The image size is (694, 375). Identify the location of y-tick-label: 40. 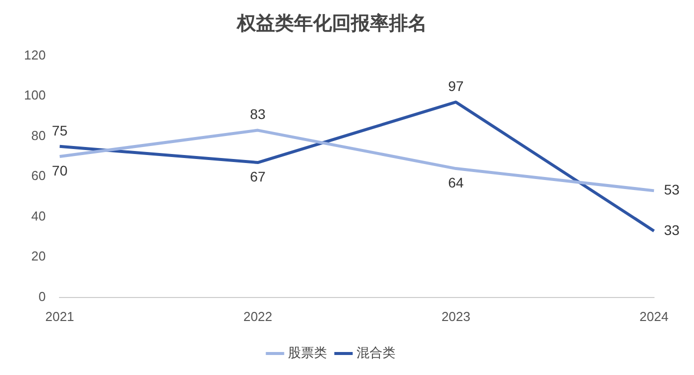
(38, 216).